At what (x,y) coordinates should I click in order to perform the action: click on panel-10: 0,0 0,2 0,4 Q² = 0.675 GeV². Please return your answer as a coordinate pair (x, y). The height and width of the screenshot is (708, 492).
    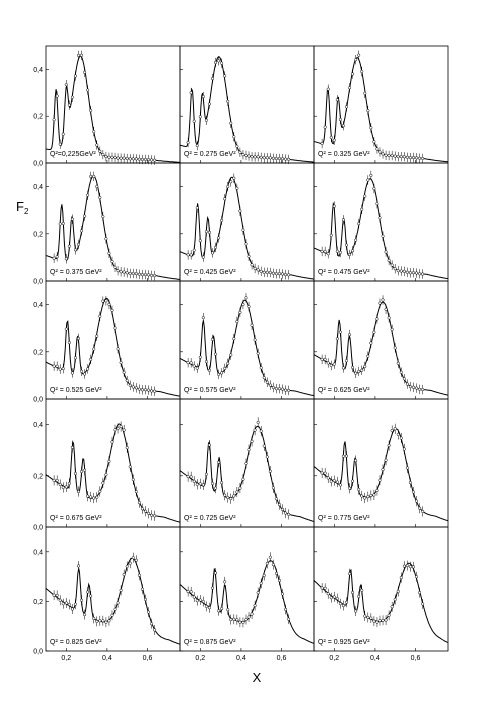
    Looking at the image, I should click on (107, 465).